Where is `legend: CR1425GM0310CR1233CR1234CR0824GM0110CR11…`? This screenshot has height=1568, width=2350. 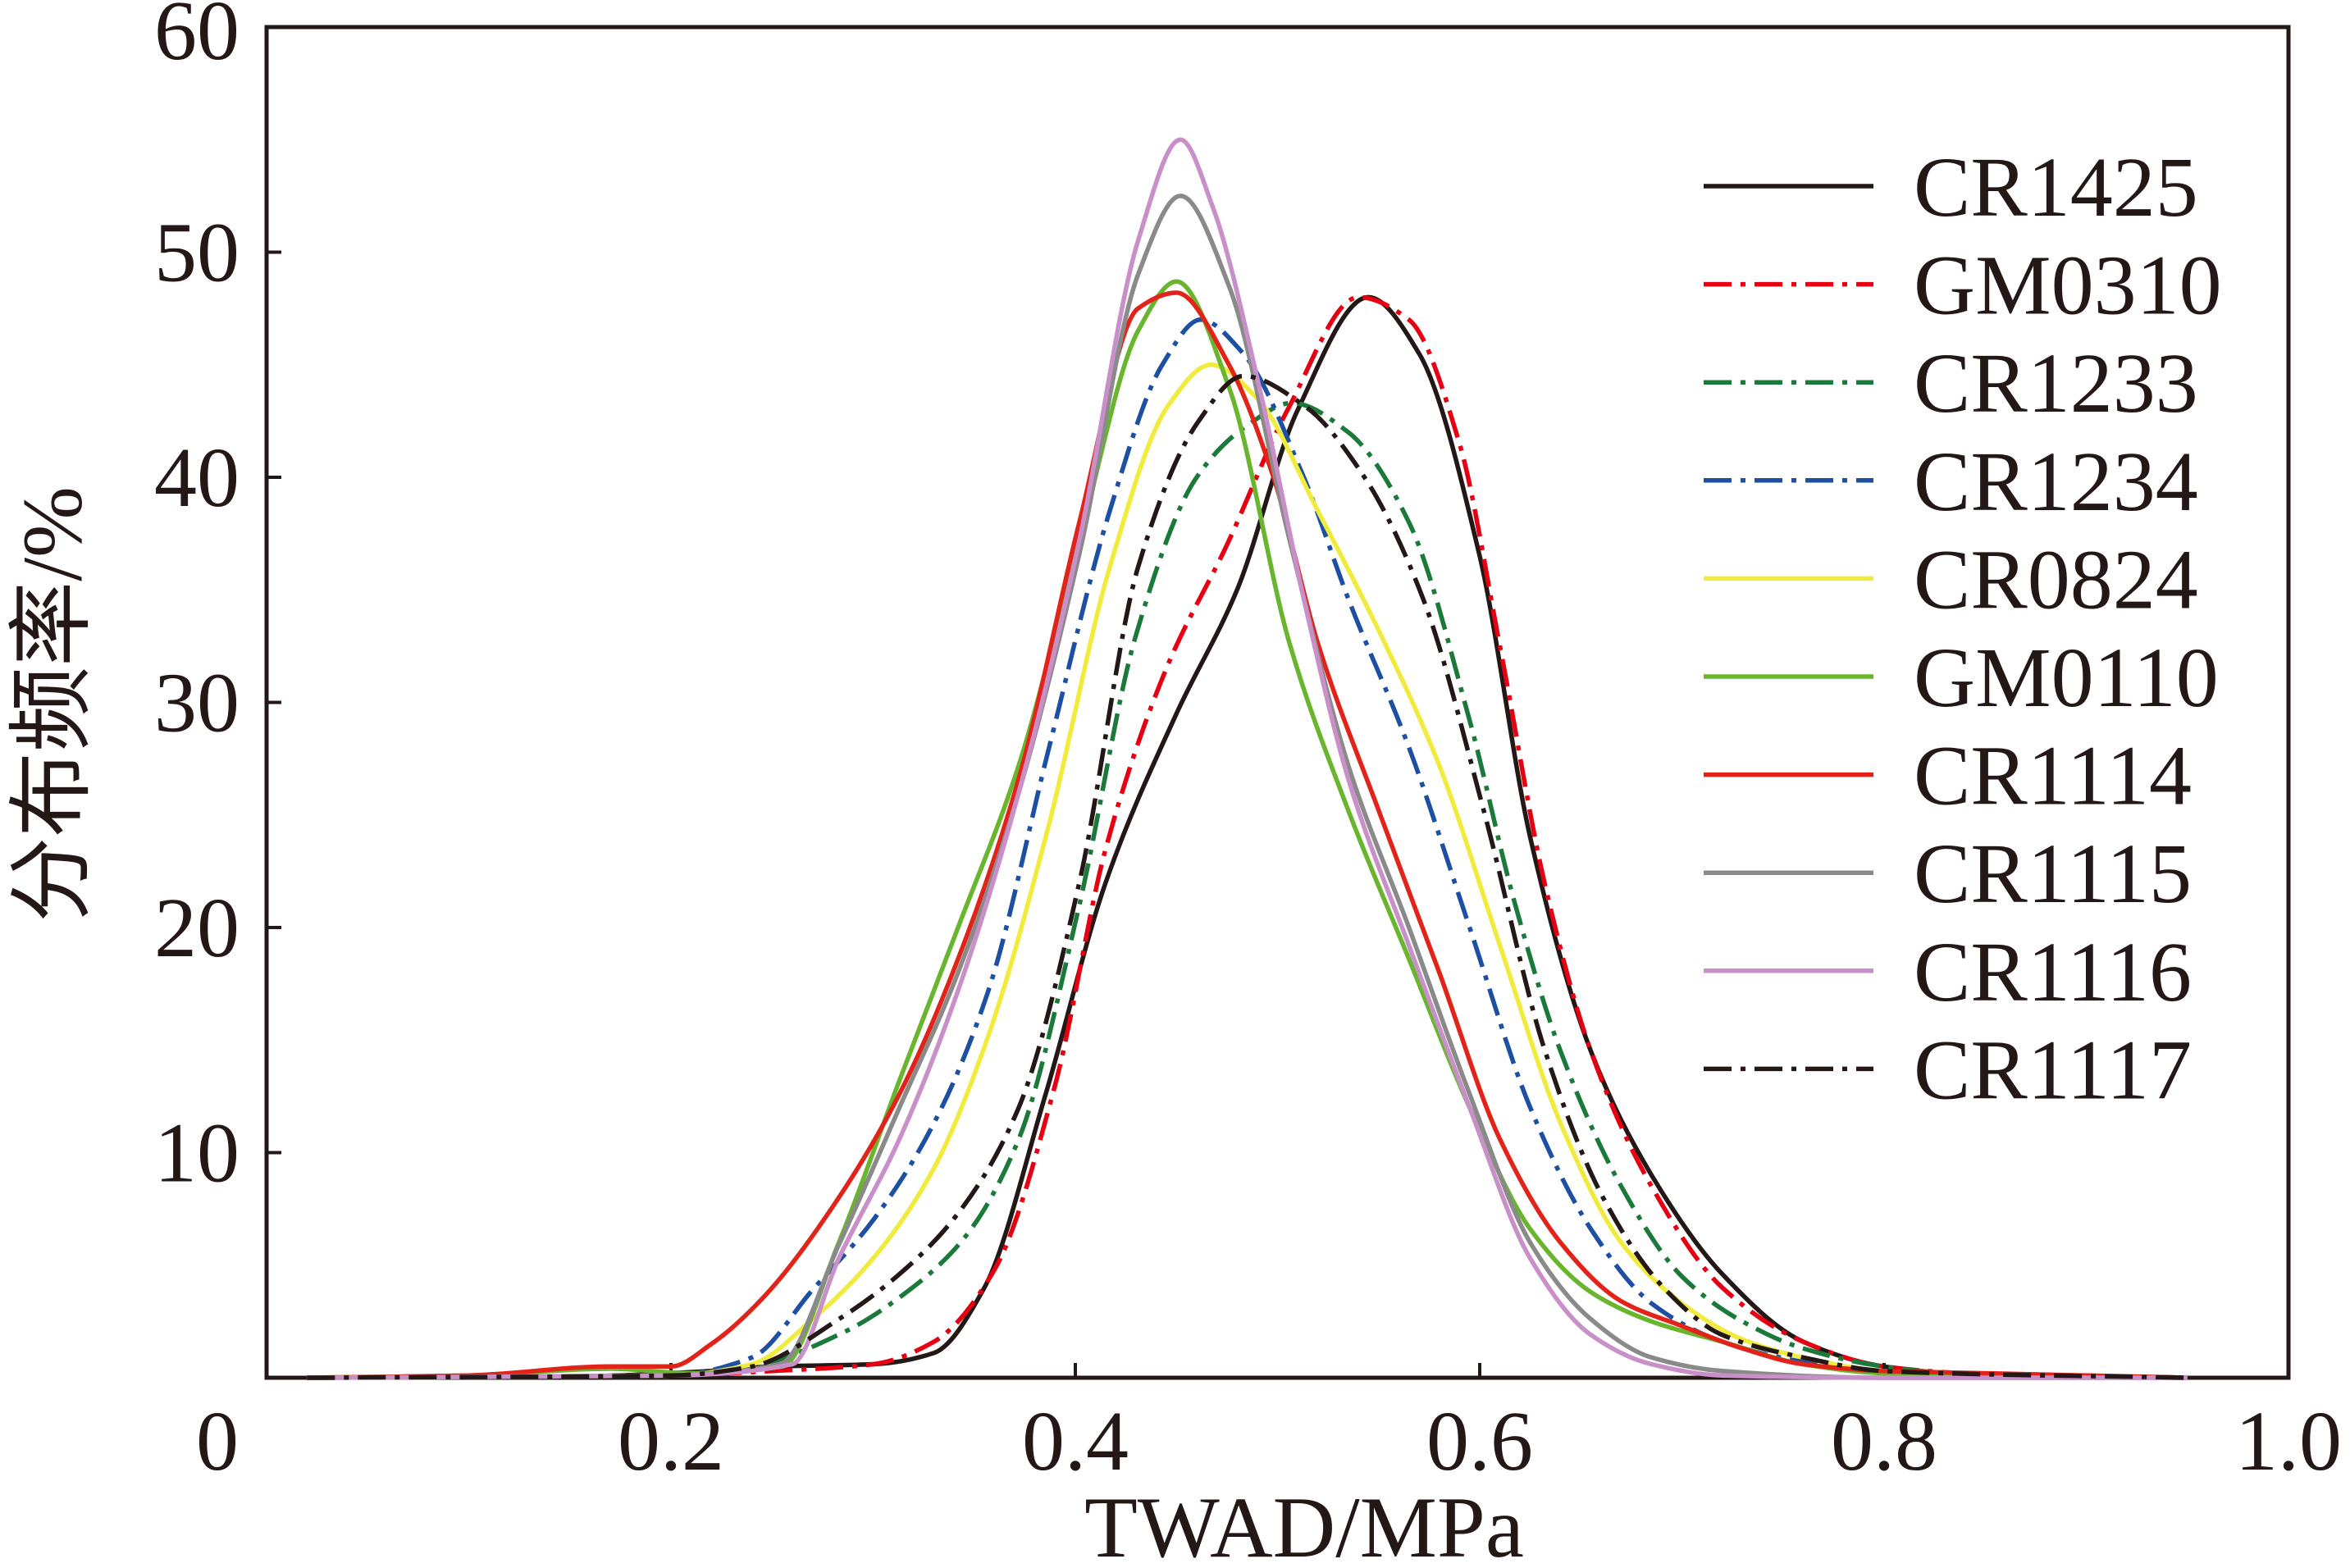
legend: CR1425GM0310CR1233CR1234CR0824GM0110CR11… is located at coordinates (1963, 628).